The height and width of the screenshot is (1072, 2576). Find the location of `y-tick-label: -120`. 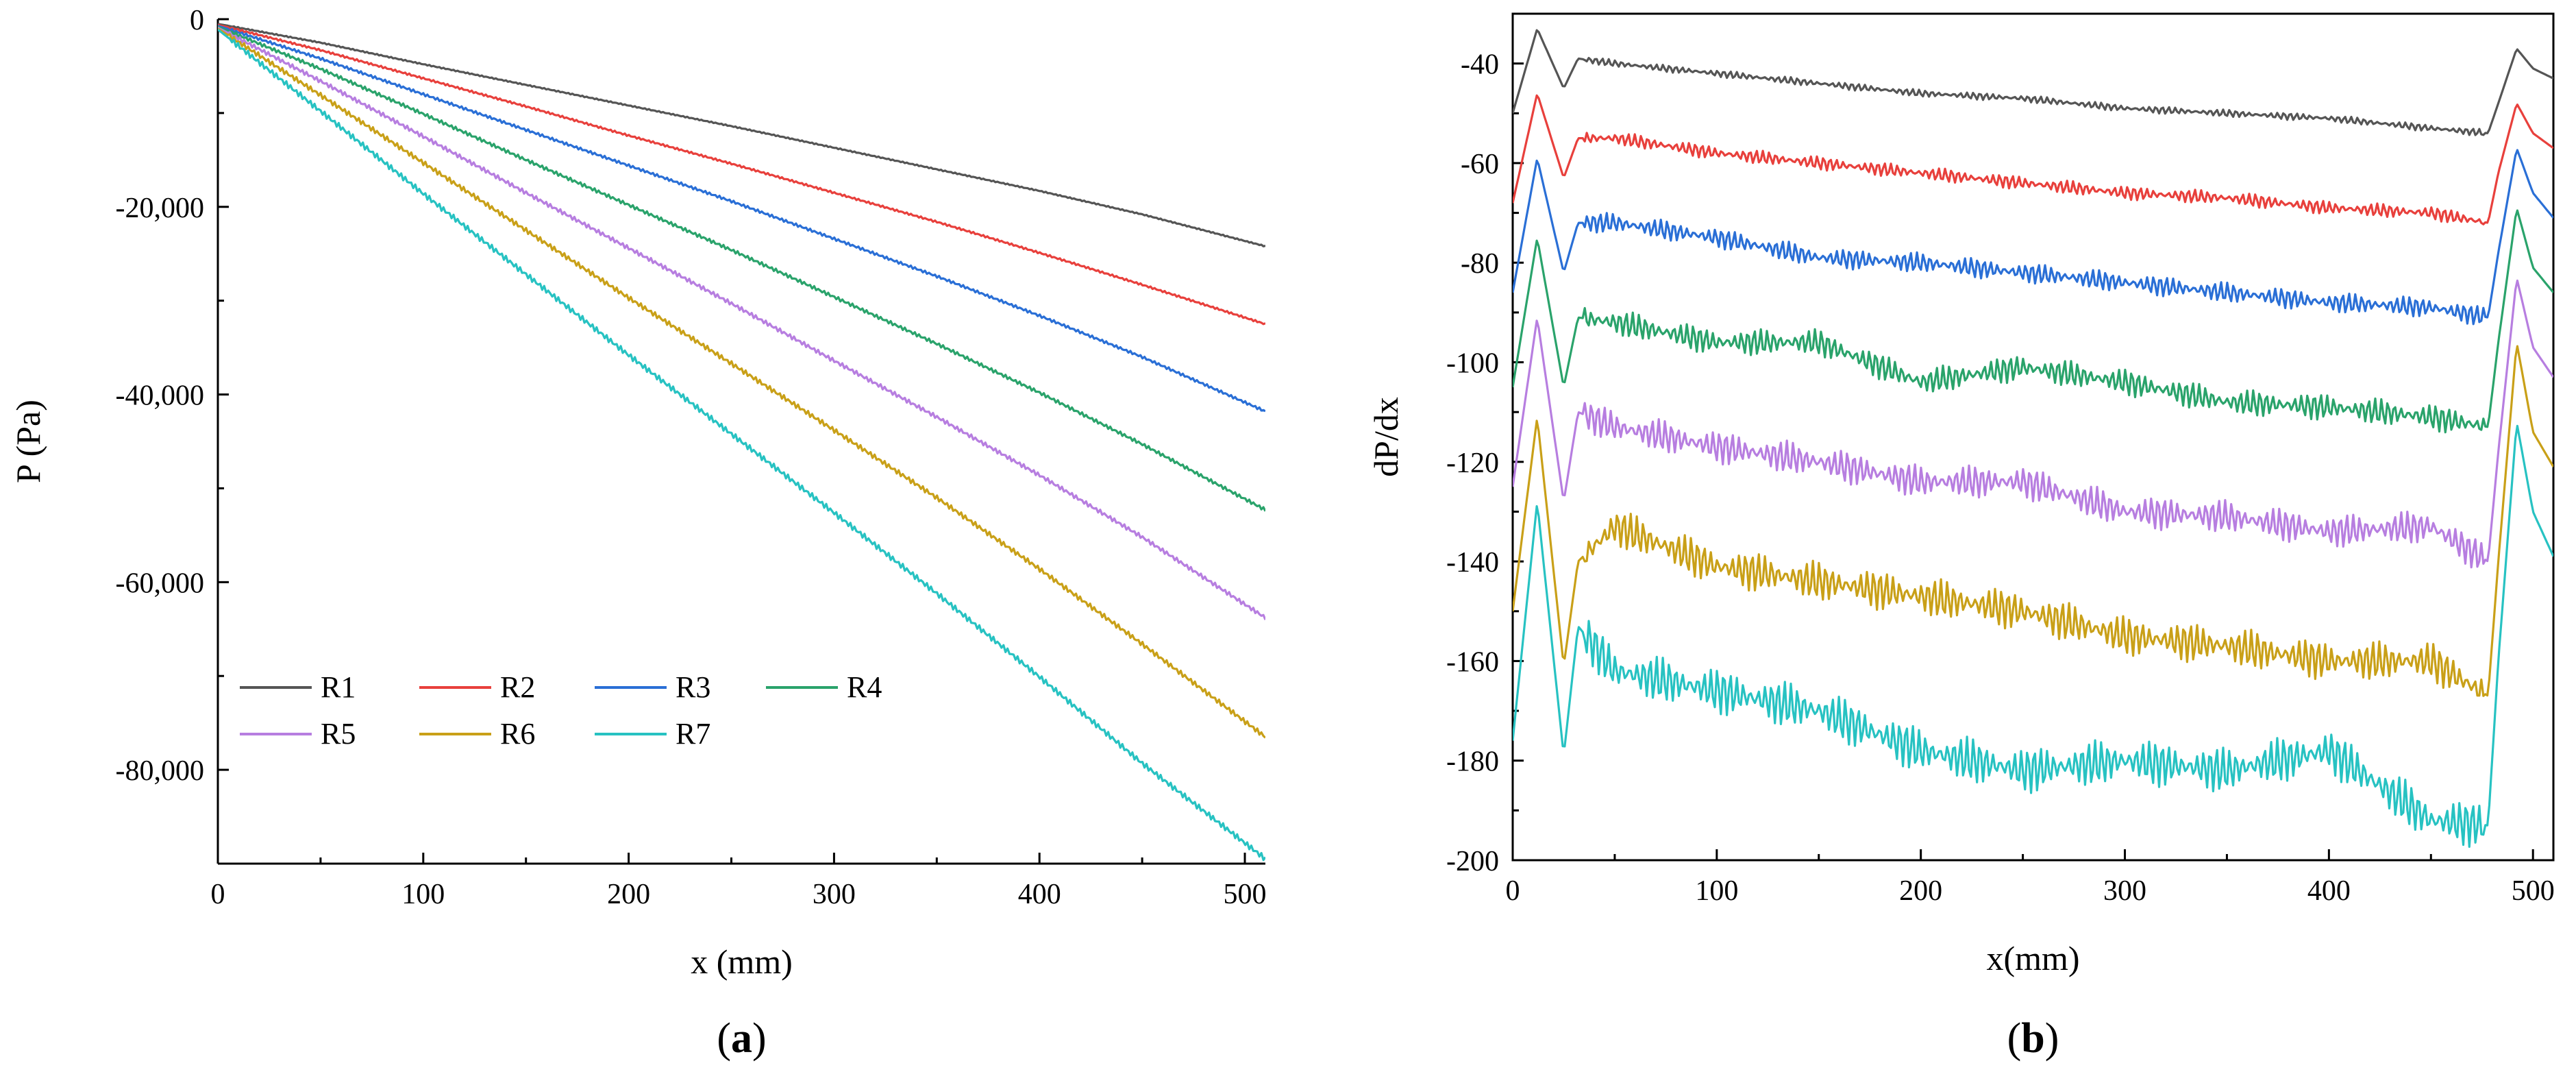

y-tick-label: -120 is located at coordinates (1472, 464).